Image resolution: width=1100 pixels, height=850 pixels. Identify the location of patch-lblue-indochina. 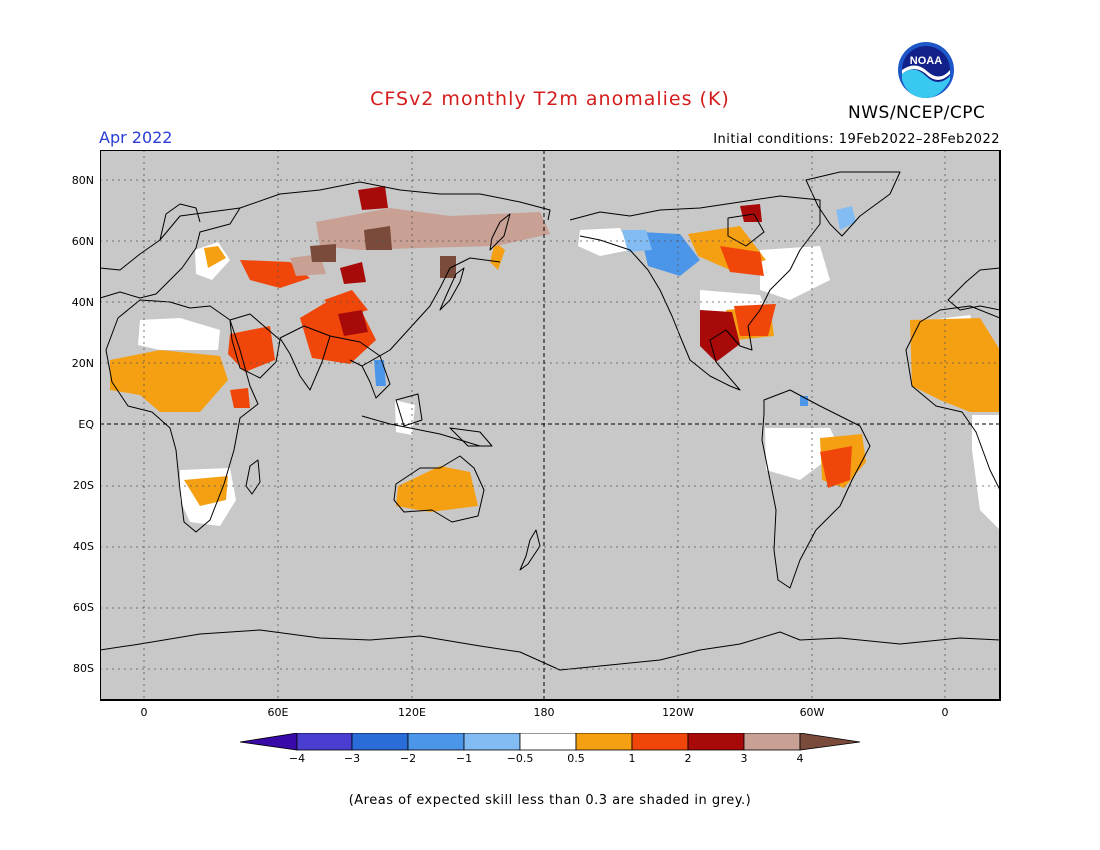
(380, 373).